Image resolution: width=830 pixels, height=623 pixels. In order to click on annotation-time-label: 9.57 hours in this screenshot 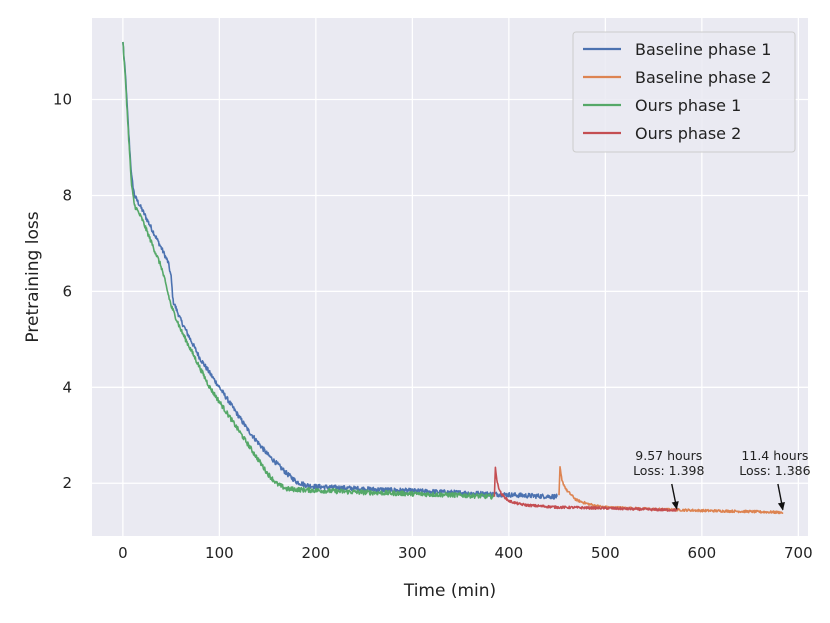, I will do `click(668, 455)`.